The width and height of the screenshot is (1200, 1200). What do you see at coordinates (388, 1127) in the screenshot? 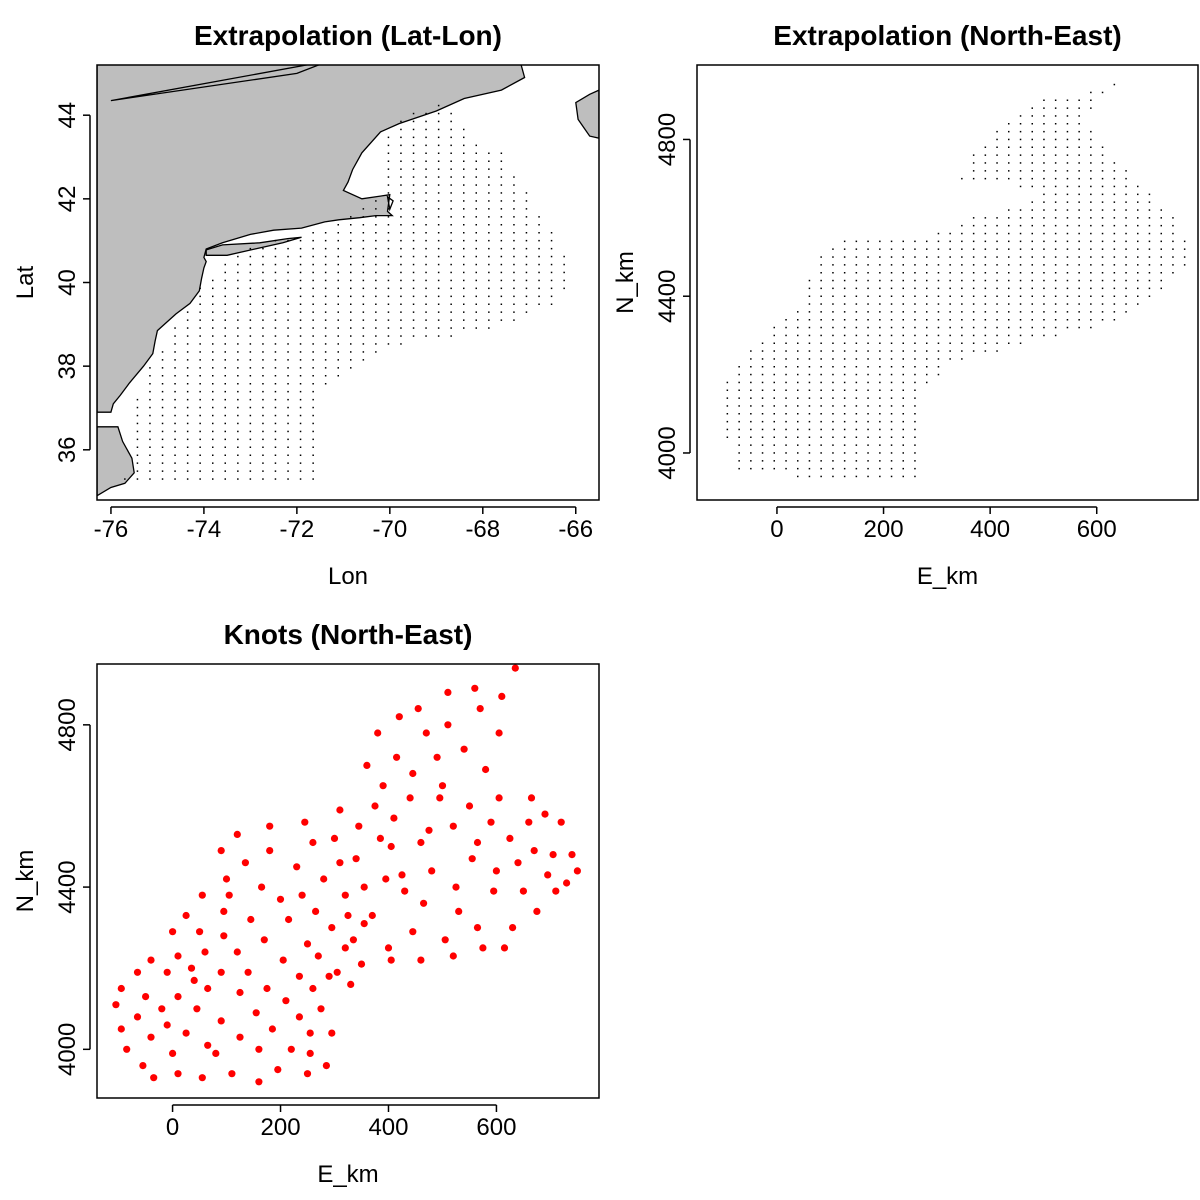
I see `x-tick-label: 400` at bounding box center [388, 1127].